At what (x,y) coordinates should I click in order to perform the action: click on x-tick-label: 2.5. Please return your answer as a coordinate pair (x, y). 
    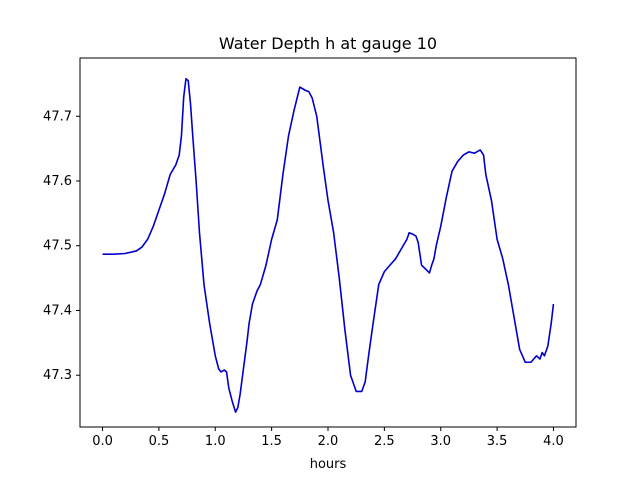
    Looking at the image, I should click on (384, 441).